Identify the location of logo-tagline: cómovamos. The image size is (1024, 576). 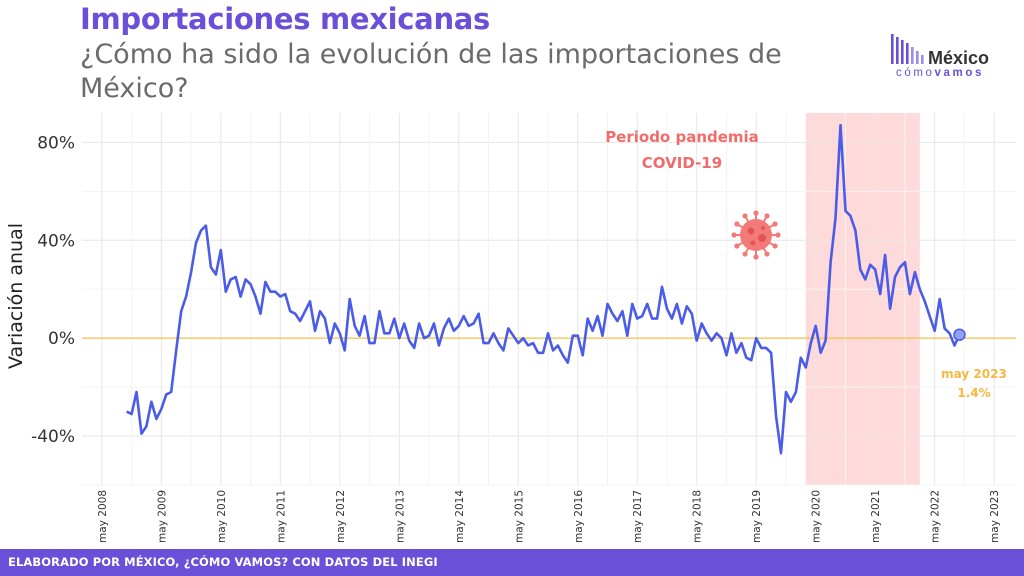
(940, 73).